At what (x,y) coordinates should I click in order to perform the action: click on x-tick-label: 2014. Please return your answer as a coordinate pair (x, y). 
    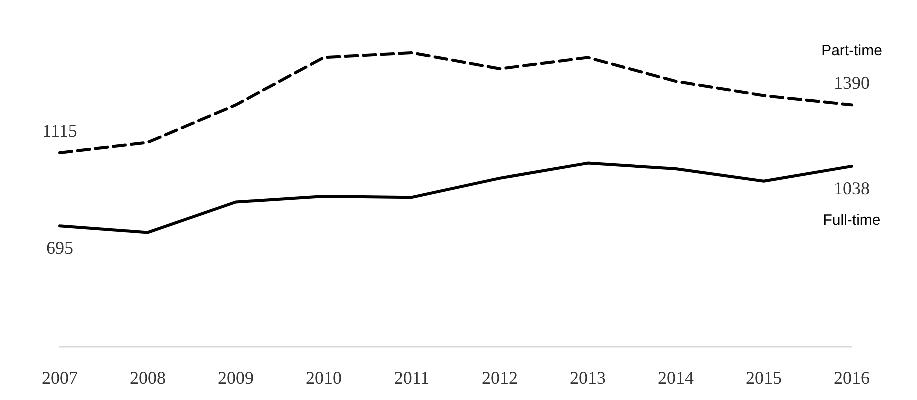
    Looking at the image, I should click on (676, 378).